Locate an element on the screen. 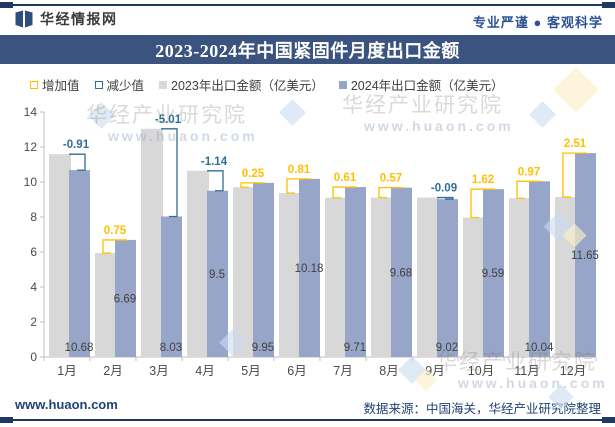  x-category-label: 10月 is located at coordinates (481, 371).